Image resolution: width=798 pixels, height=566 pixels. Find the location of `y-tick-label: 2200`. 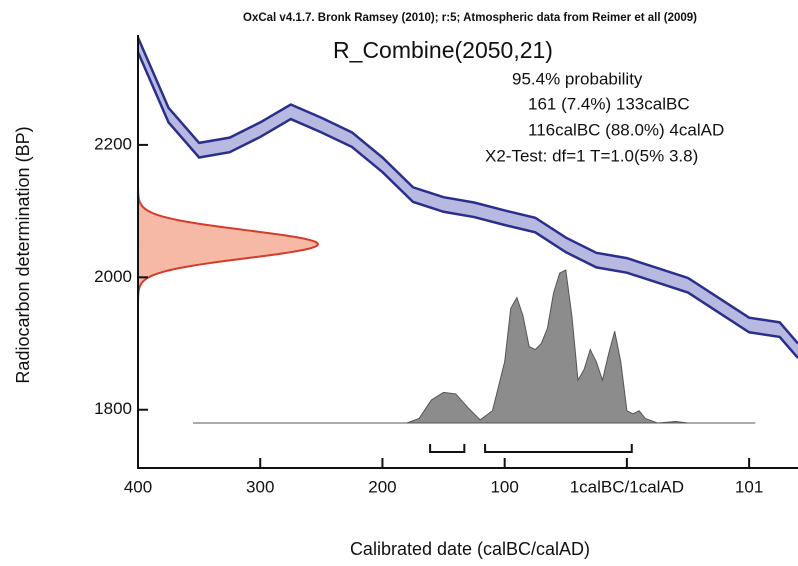

y-tick-label: 2200 is located at coordinates (113, 143).